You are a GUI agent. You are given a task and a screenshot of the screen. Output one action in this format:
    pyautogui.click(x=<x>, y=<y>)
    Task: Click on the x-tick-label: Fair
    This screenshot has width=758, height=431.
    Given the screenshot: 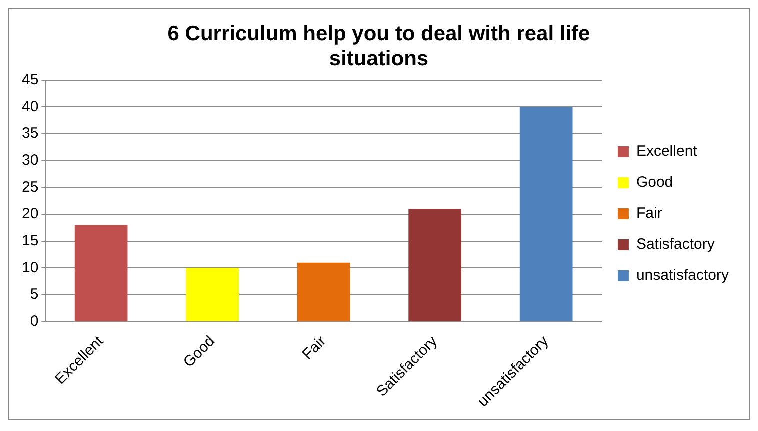 What is the action you would take?
    pyautogui.click(x=314, y=348)
    